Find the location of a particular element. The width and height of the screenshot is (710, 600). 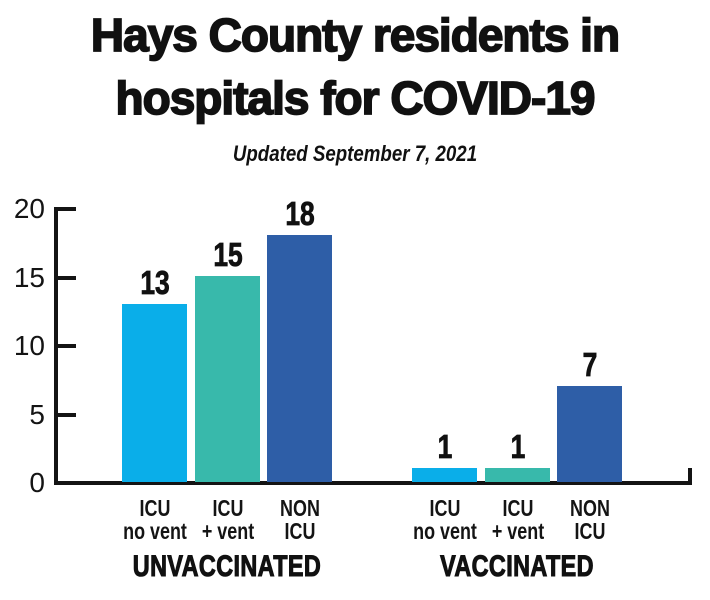

bar-unvaccinated-icu-vent is located at coordinates (227, 379).